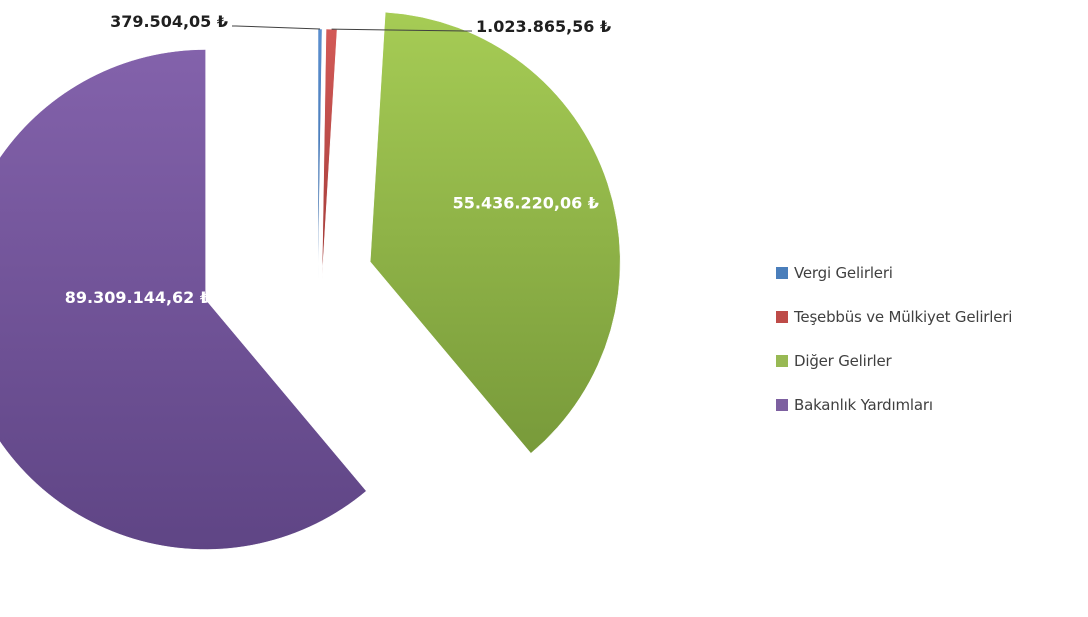 This screenshot has height=617, width=1088. What do you see at coordinates (903, 317) in the screenshot?
I see `legend-label: Teşebbüs ve Mülkiyet Gelirleri` at bounding box center [903, 317].